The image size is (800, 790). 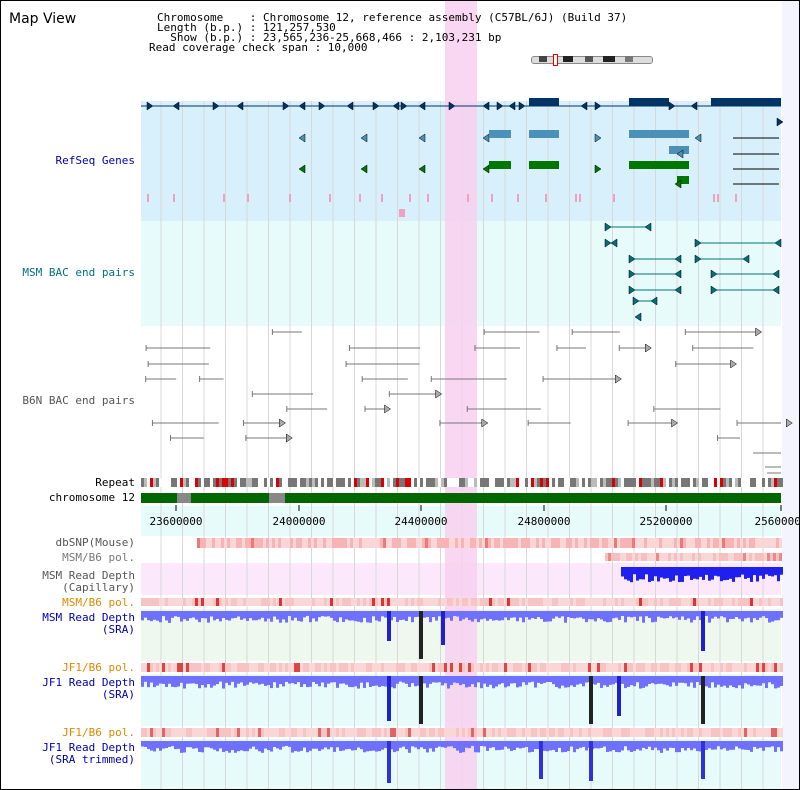 I want to click on refseq-marker, so click(x=360, y=198).